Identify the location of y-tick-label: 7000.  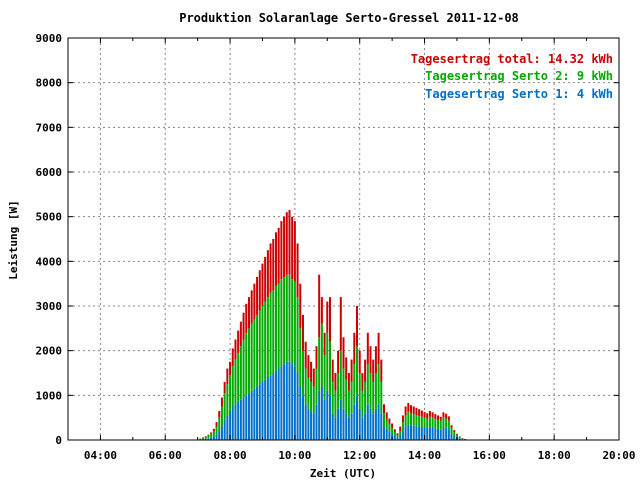
(49, 127).